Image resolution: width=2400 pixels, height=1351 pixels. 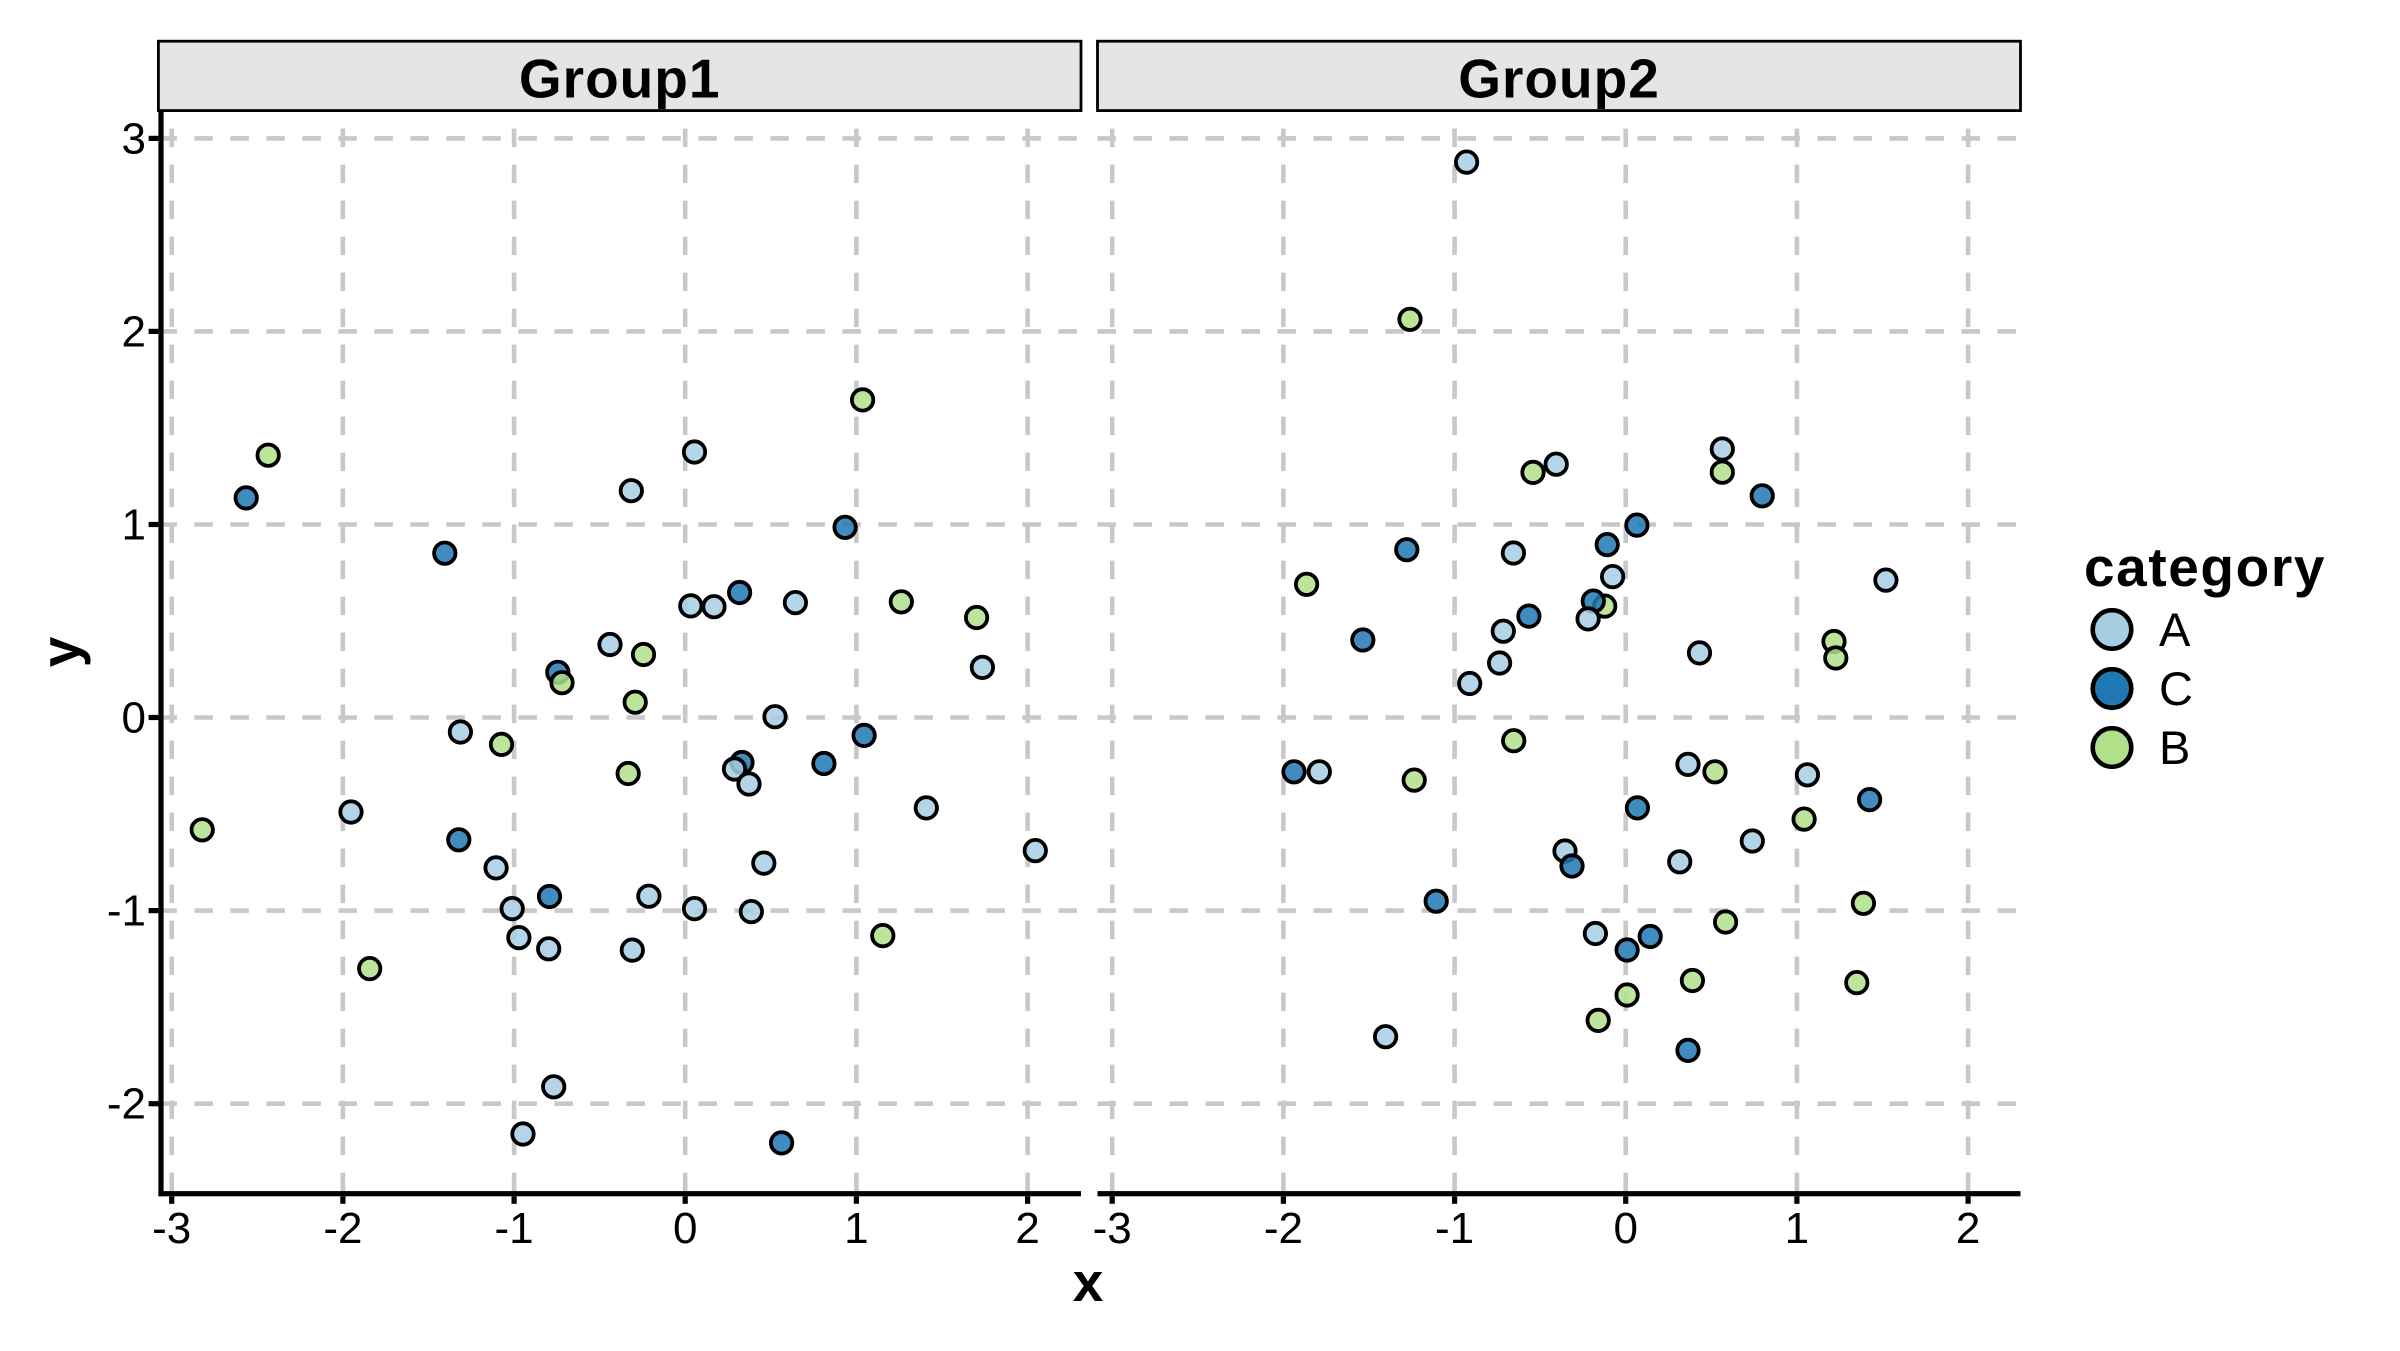 I want to click on svg-text: x, so click(x=1088, y=1282).